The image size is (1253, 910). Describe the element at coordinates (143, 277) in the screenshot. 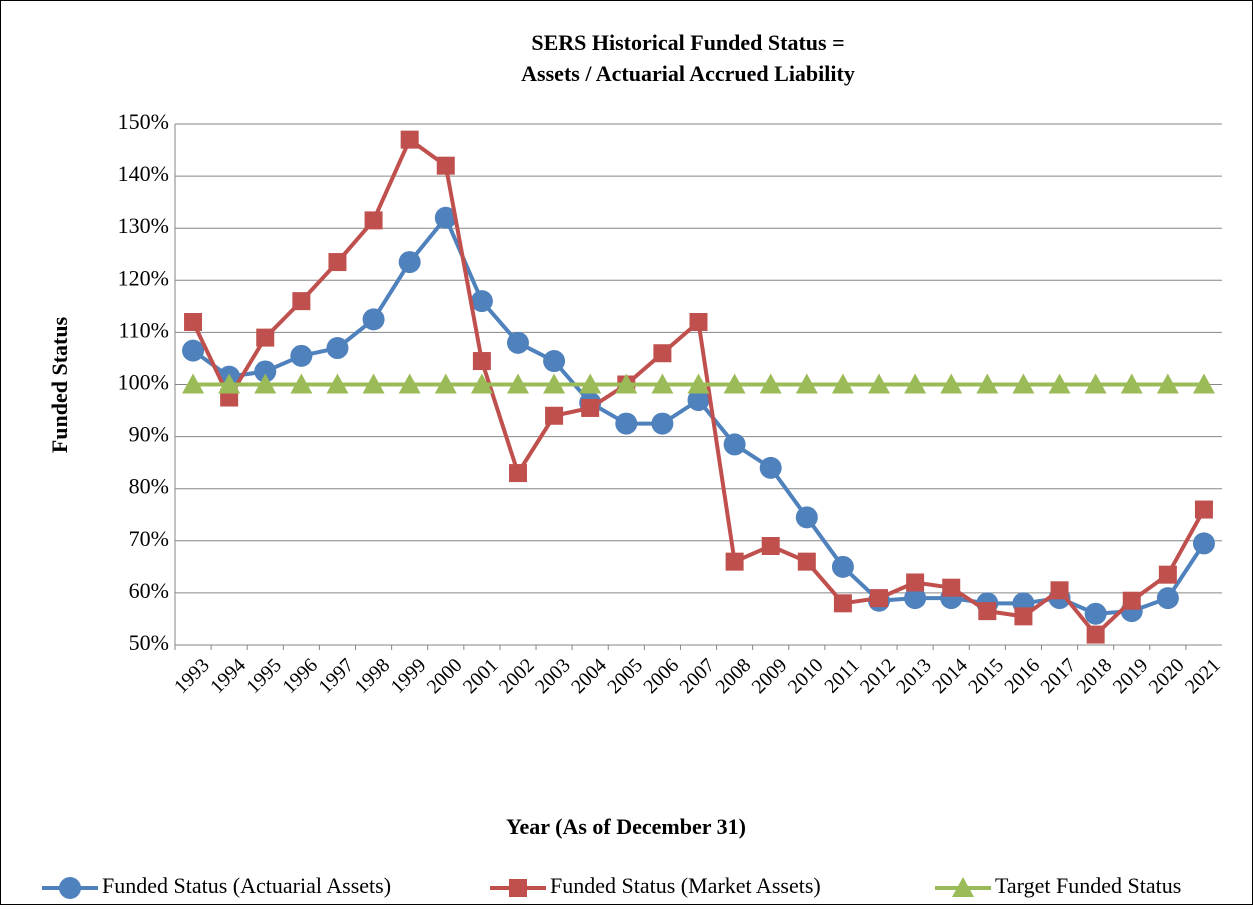

I see `y-tick-label: 120%` at that location.